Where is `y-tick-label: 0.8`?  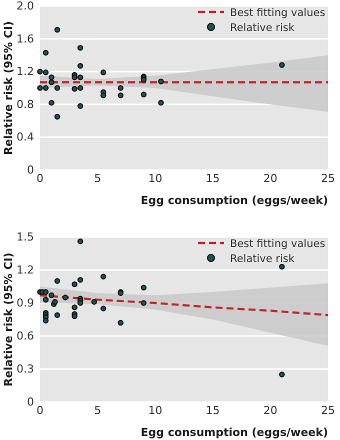
y-tick-label: 0.8 is located at coordinates (25, 104).